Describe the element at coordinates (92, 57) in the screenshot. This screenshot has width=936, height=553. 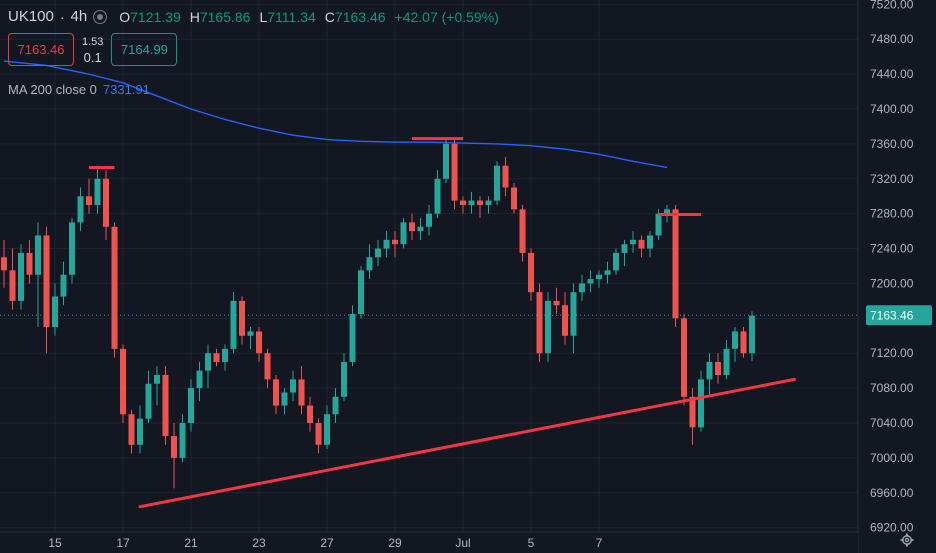
I see `quantity-value: 0.1` at that location.